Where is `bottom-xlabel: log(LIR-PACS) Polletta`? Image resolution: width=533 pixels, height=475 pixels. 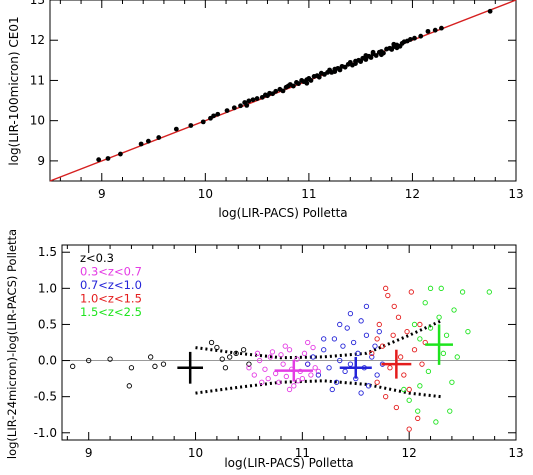 bottom-xlabel: log(LIR-PACS) Polletta is located at coordinates (288, 463).